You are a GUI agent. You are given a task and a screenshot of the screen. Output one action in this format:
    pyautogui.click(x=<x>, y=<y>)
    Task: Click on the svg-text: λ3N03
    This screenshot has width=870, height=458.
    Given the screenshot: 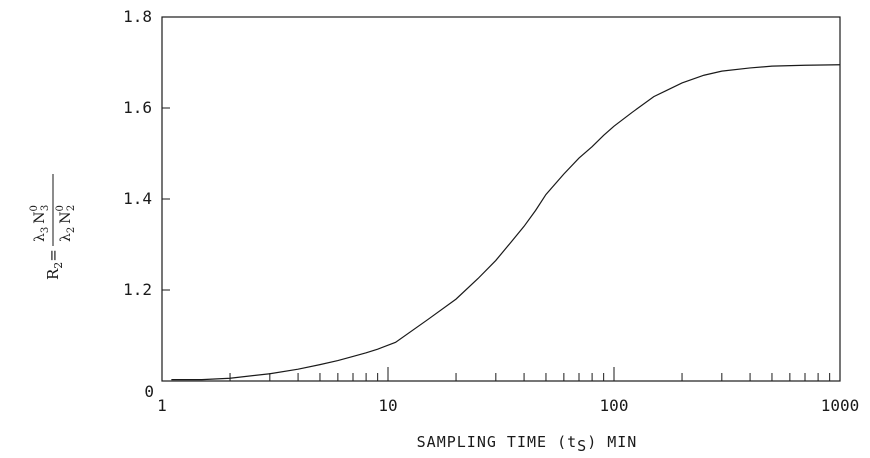 What is the action you would take?
    pyautogui.click(x=40, y=223)
    